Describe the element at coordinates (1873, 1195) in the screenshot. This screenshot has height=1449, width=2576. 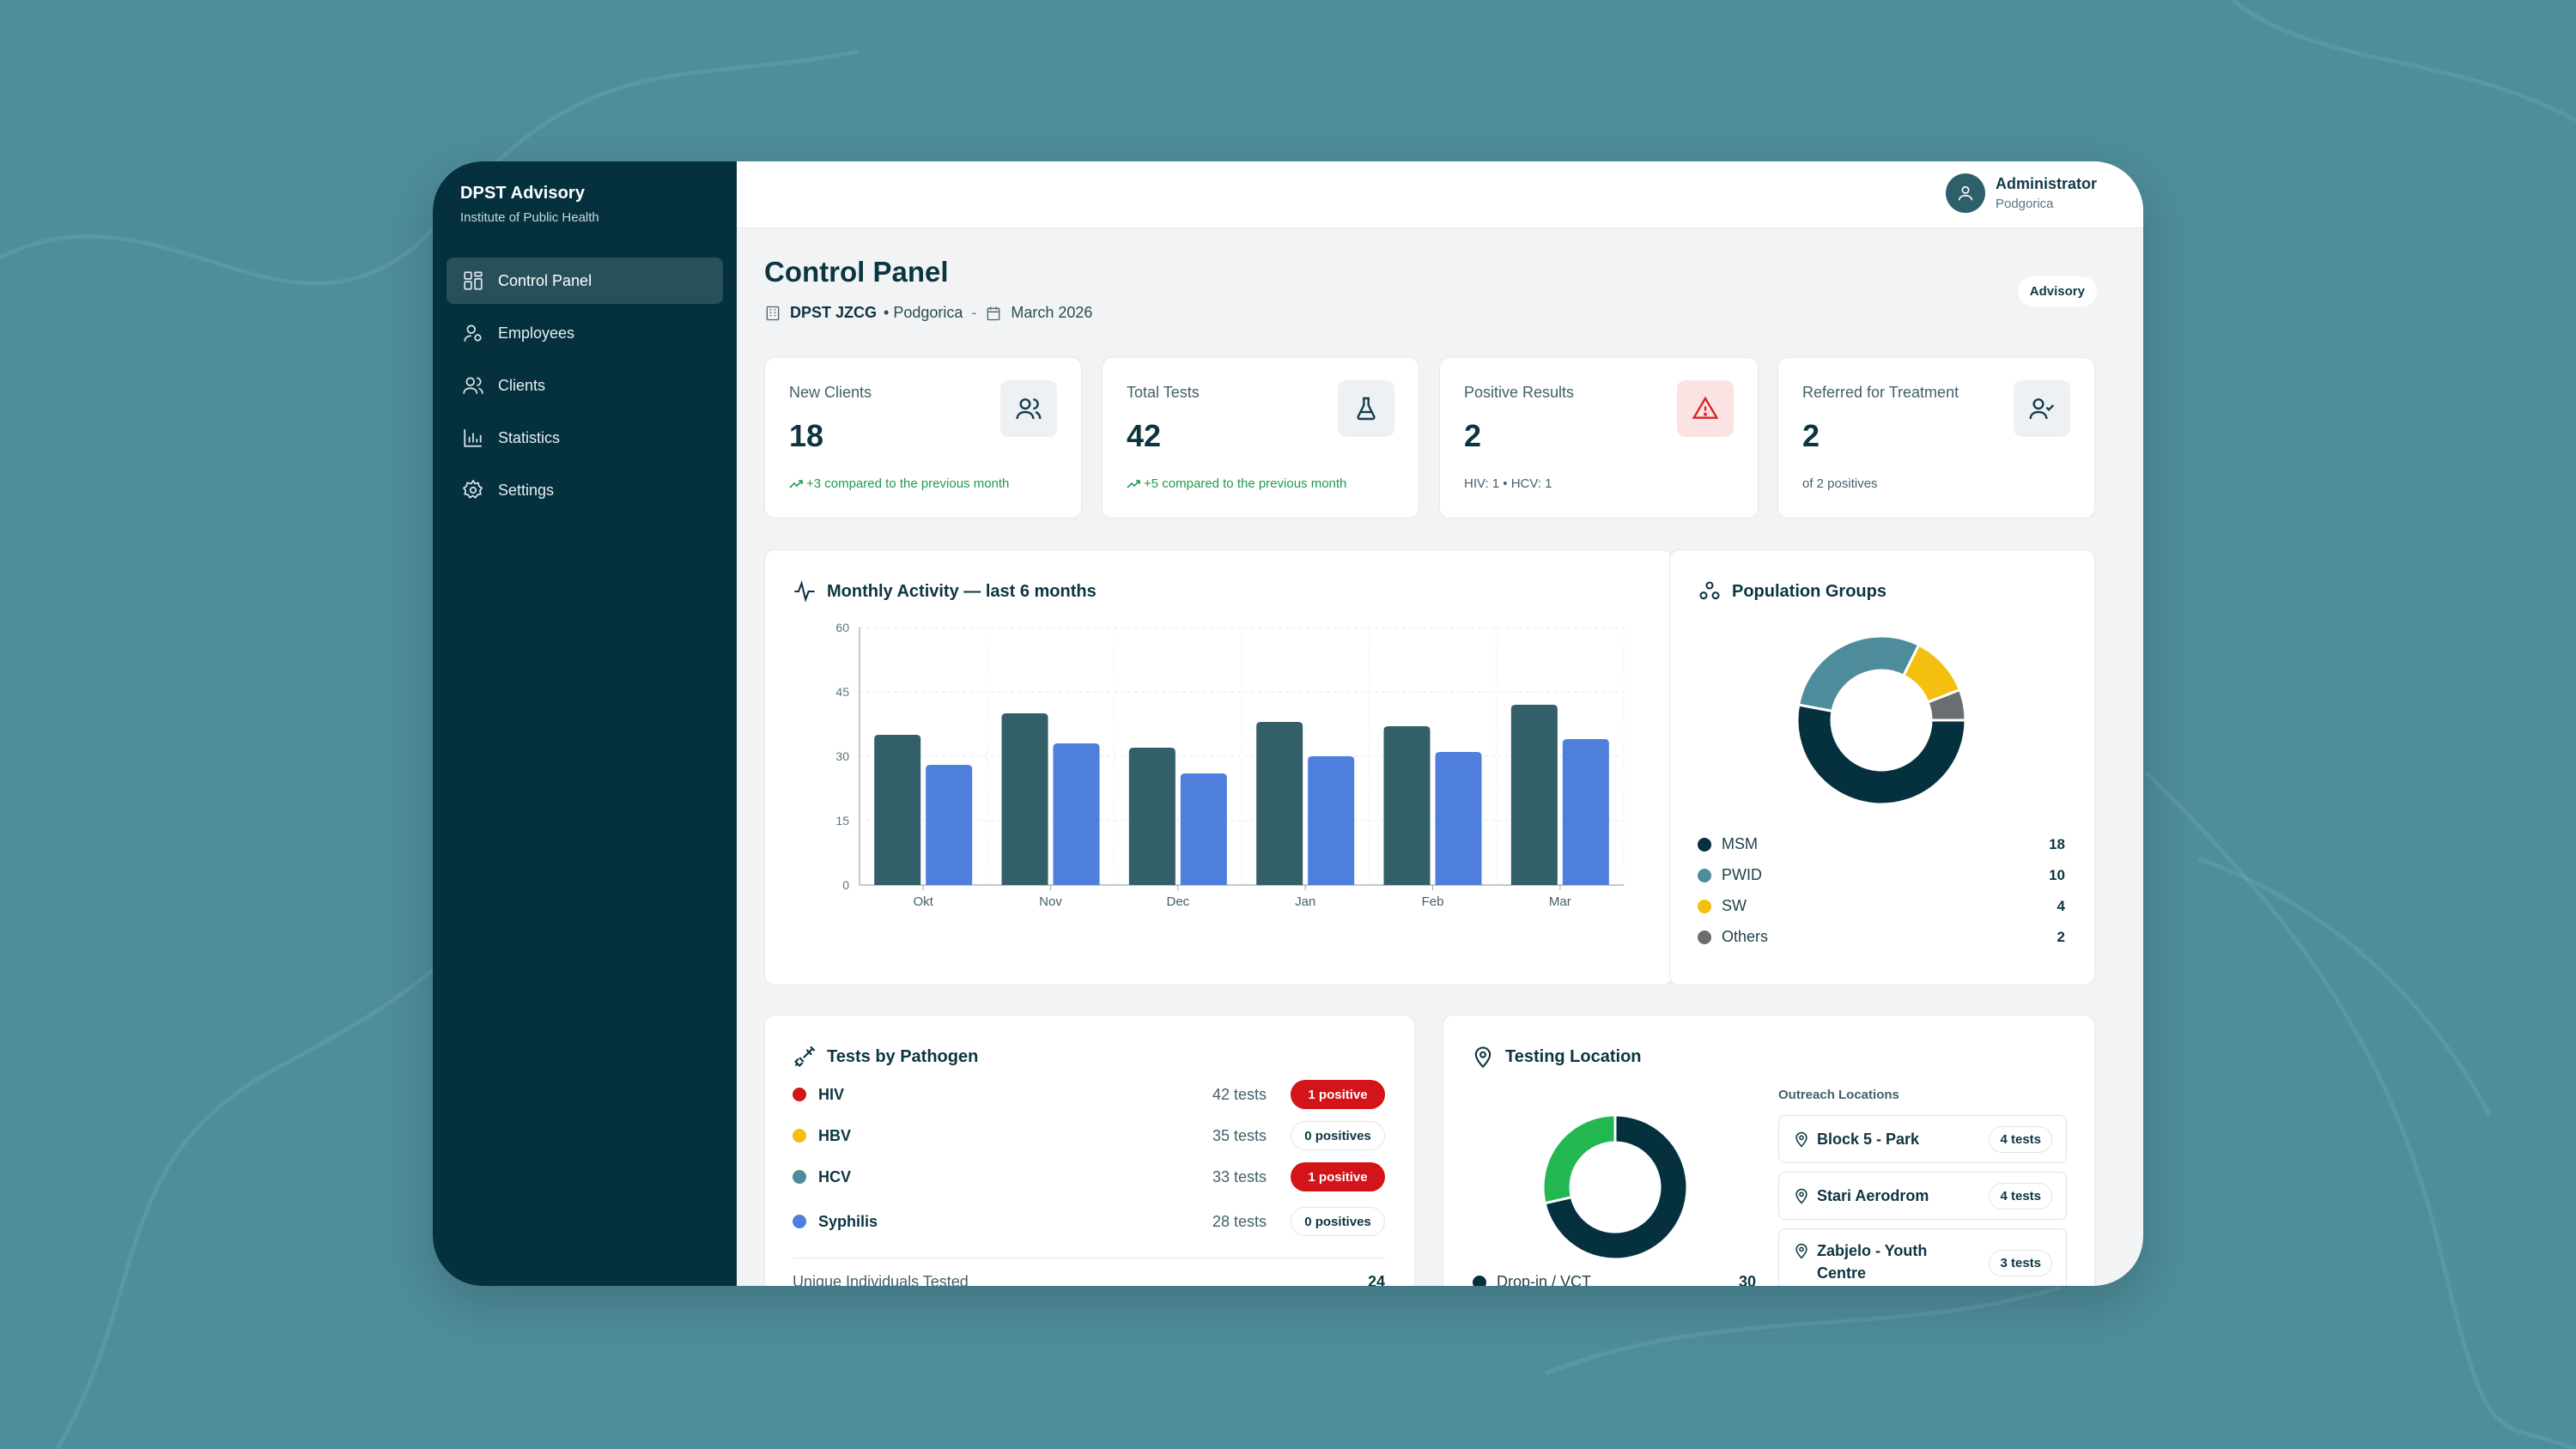
I see `outreach-name: Stari Aerodrom` at that location.